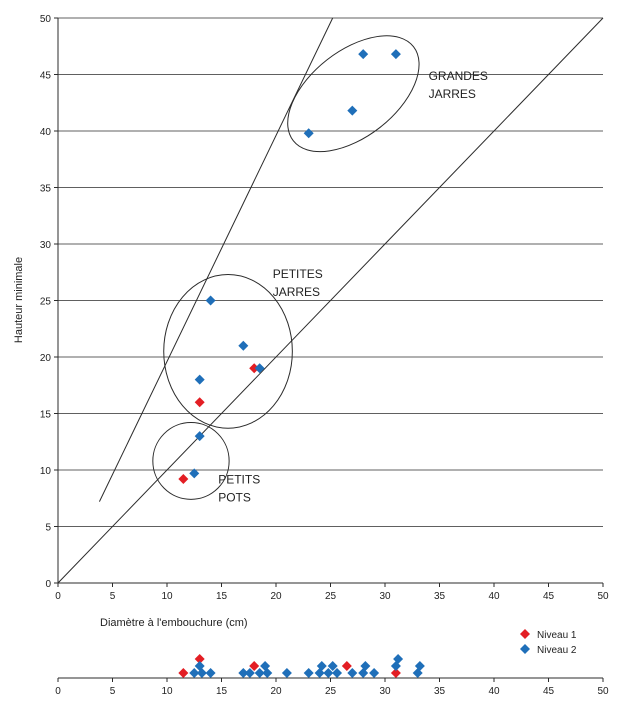 Image resolution: width=618 pixels, height=702 pixels. What do you see at coordinates (276, 596) in the screenshot?
I see `x-tick-label: 20` at bounding box center [276, 596].